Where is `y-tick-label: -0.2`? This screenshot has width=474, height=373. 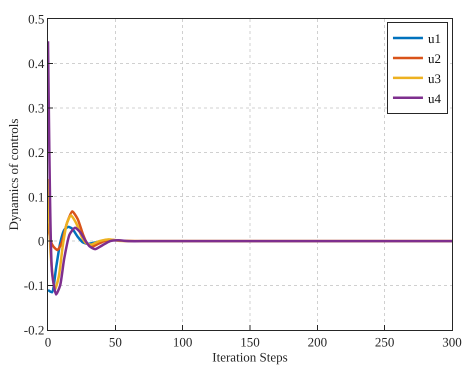 y-tick-label: -0.2 is located at coordinates (34, 330).